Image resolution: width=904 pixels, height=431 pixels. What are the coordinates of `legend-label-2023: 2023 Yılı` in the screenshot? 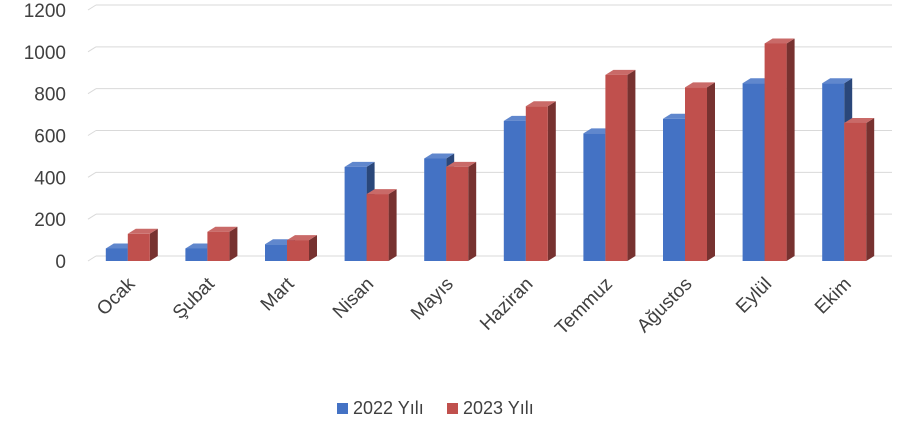 It's located at (498, 408).